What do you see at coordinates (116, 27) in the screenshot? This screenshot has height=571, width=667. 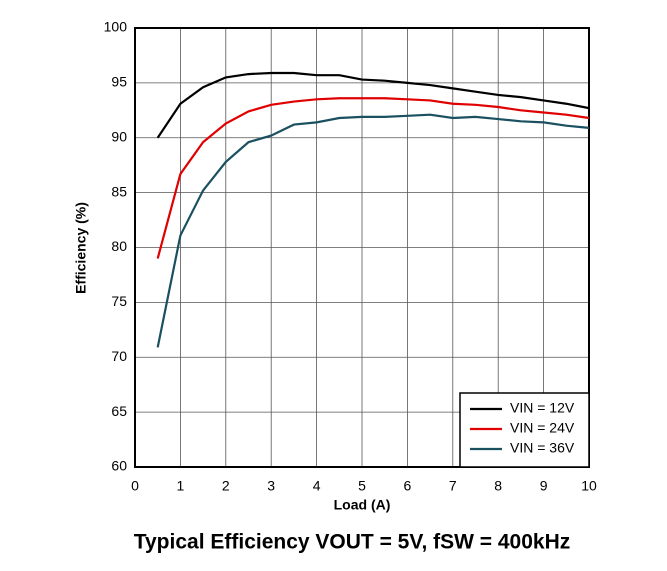 I see `y-tick-label: 100` at bounding box center [116, 27].